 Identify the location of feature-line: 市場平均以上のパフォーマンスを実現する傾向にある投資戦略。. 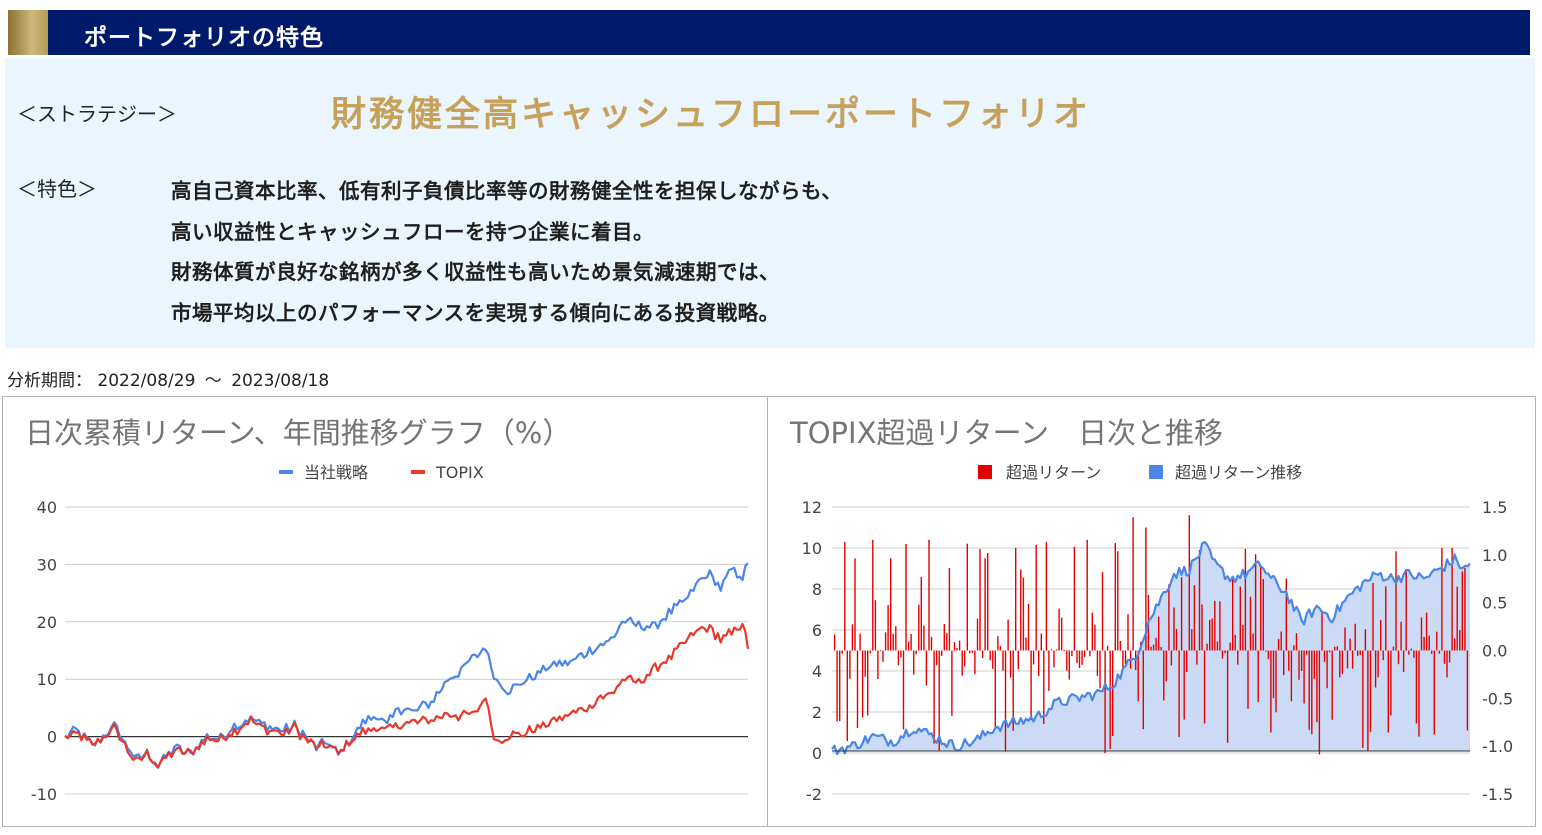
(475, 312).